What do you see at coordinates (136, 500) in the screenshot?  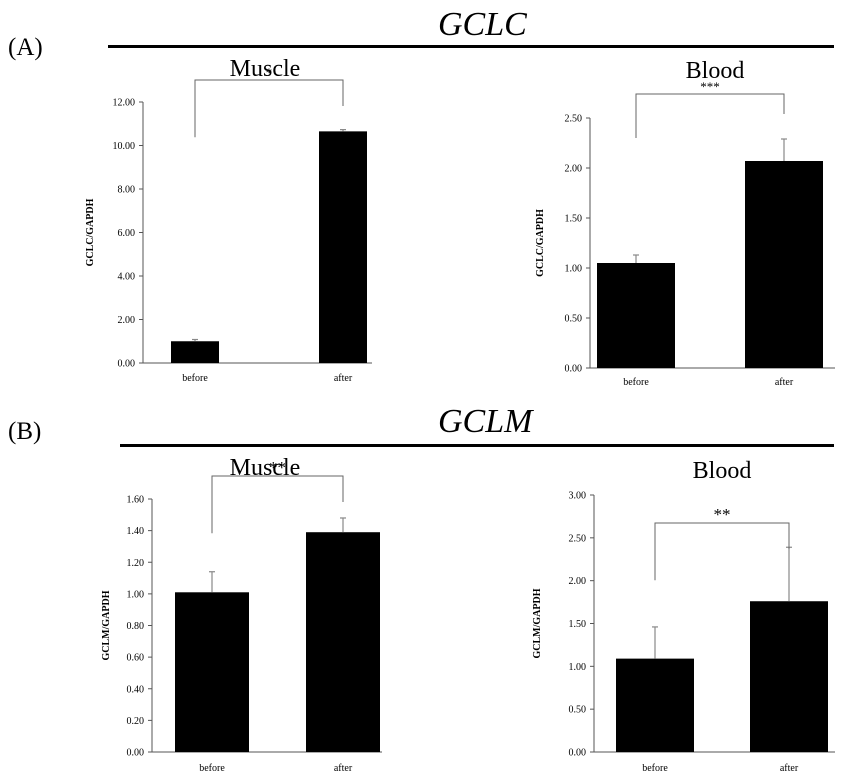 I see `y-tick-label: 1.60` at bounding box center [136, 500].